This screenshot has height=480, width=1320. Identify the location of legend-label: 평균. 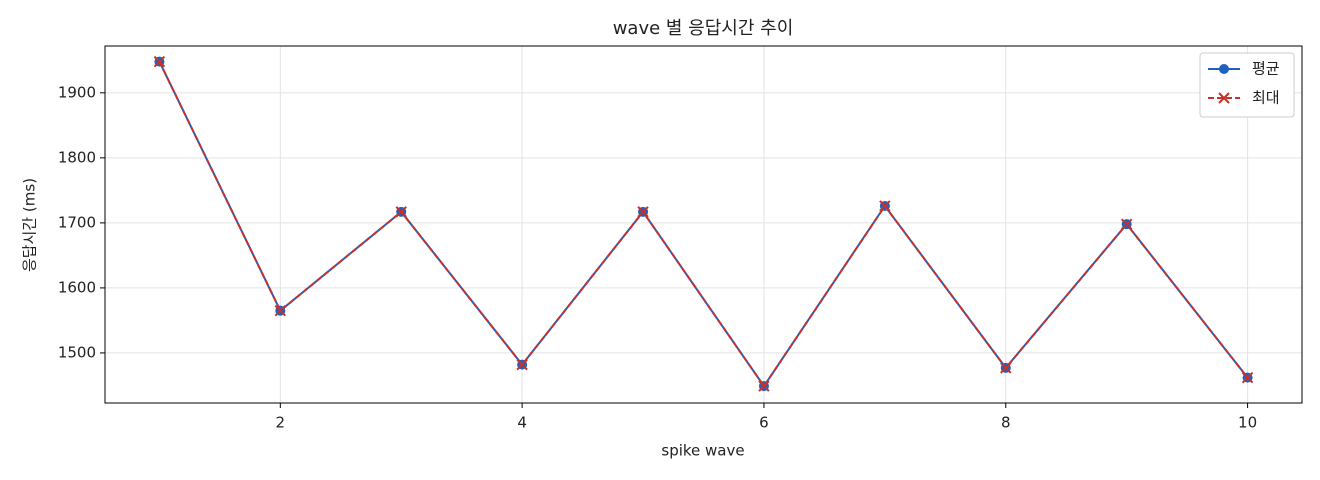
(1266, 69).